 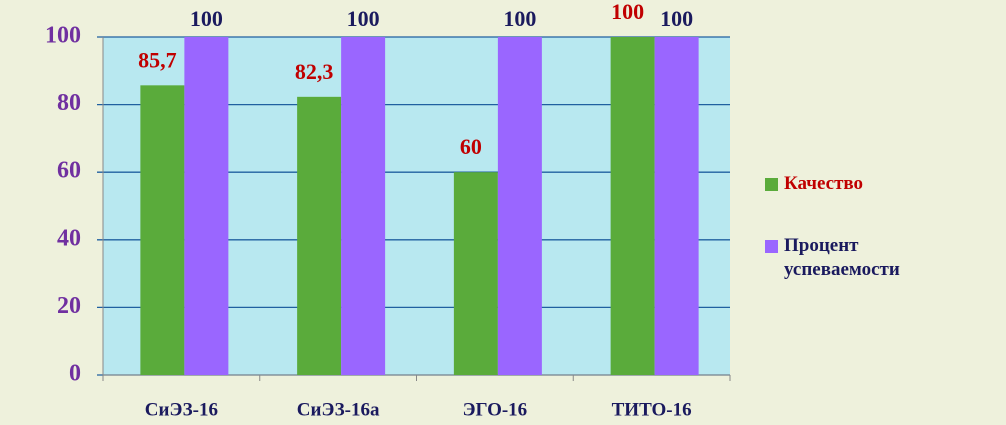 I want to click on x-tick-label: ТИТО-16, so click(x=652, y=409).